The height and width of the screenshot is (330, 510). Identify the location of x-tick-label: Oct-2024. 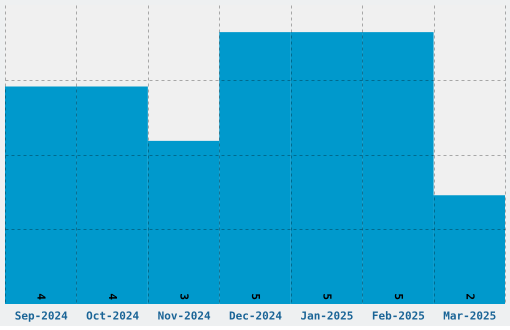
(113, 316).